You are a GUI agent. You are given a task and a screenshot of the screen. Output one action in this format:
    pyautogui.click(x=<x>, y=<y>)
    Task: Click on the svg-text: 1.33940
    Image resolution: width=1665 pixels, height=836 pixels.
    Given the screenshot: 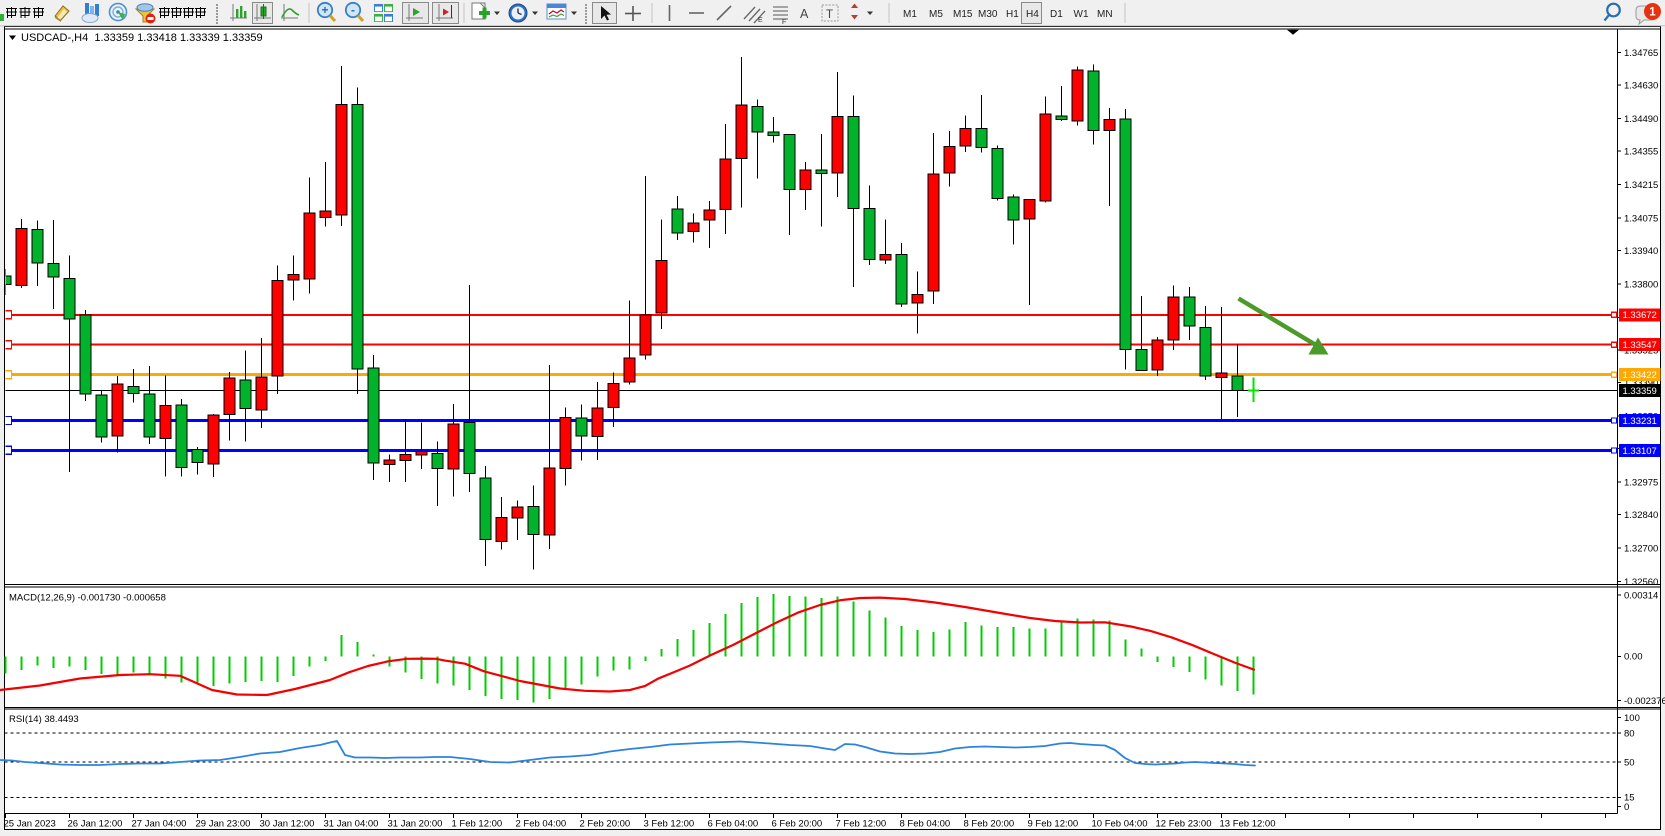 What is the action you would take?
    pyautogui.click(x=1641, y=251)
    